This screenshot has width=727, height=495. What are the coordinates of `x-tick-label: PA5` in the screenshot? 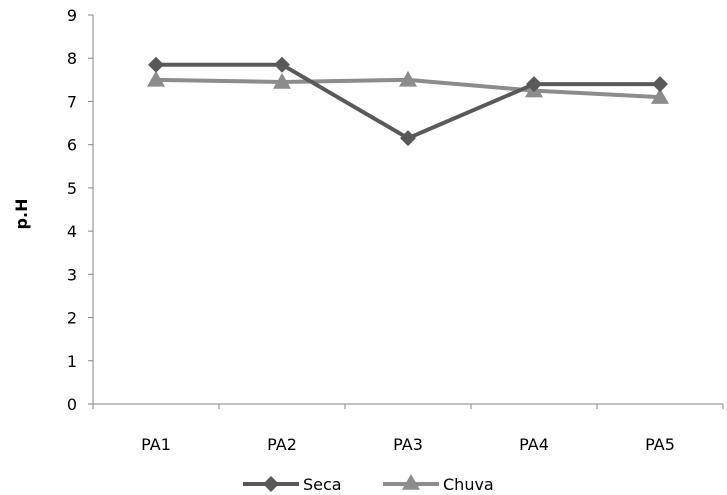 It's located at (660, 444).